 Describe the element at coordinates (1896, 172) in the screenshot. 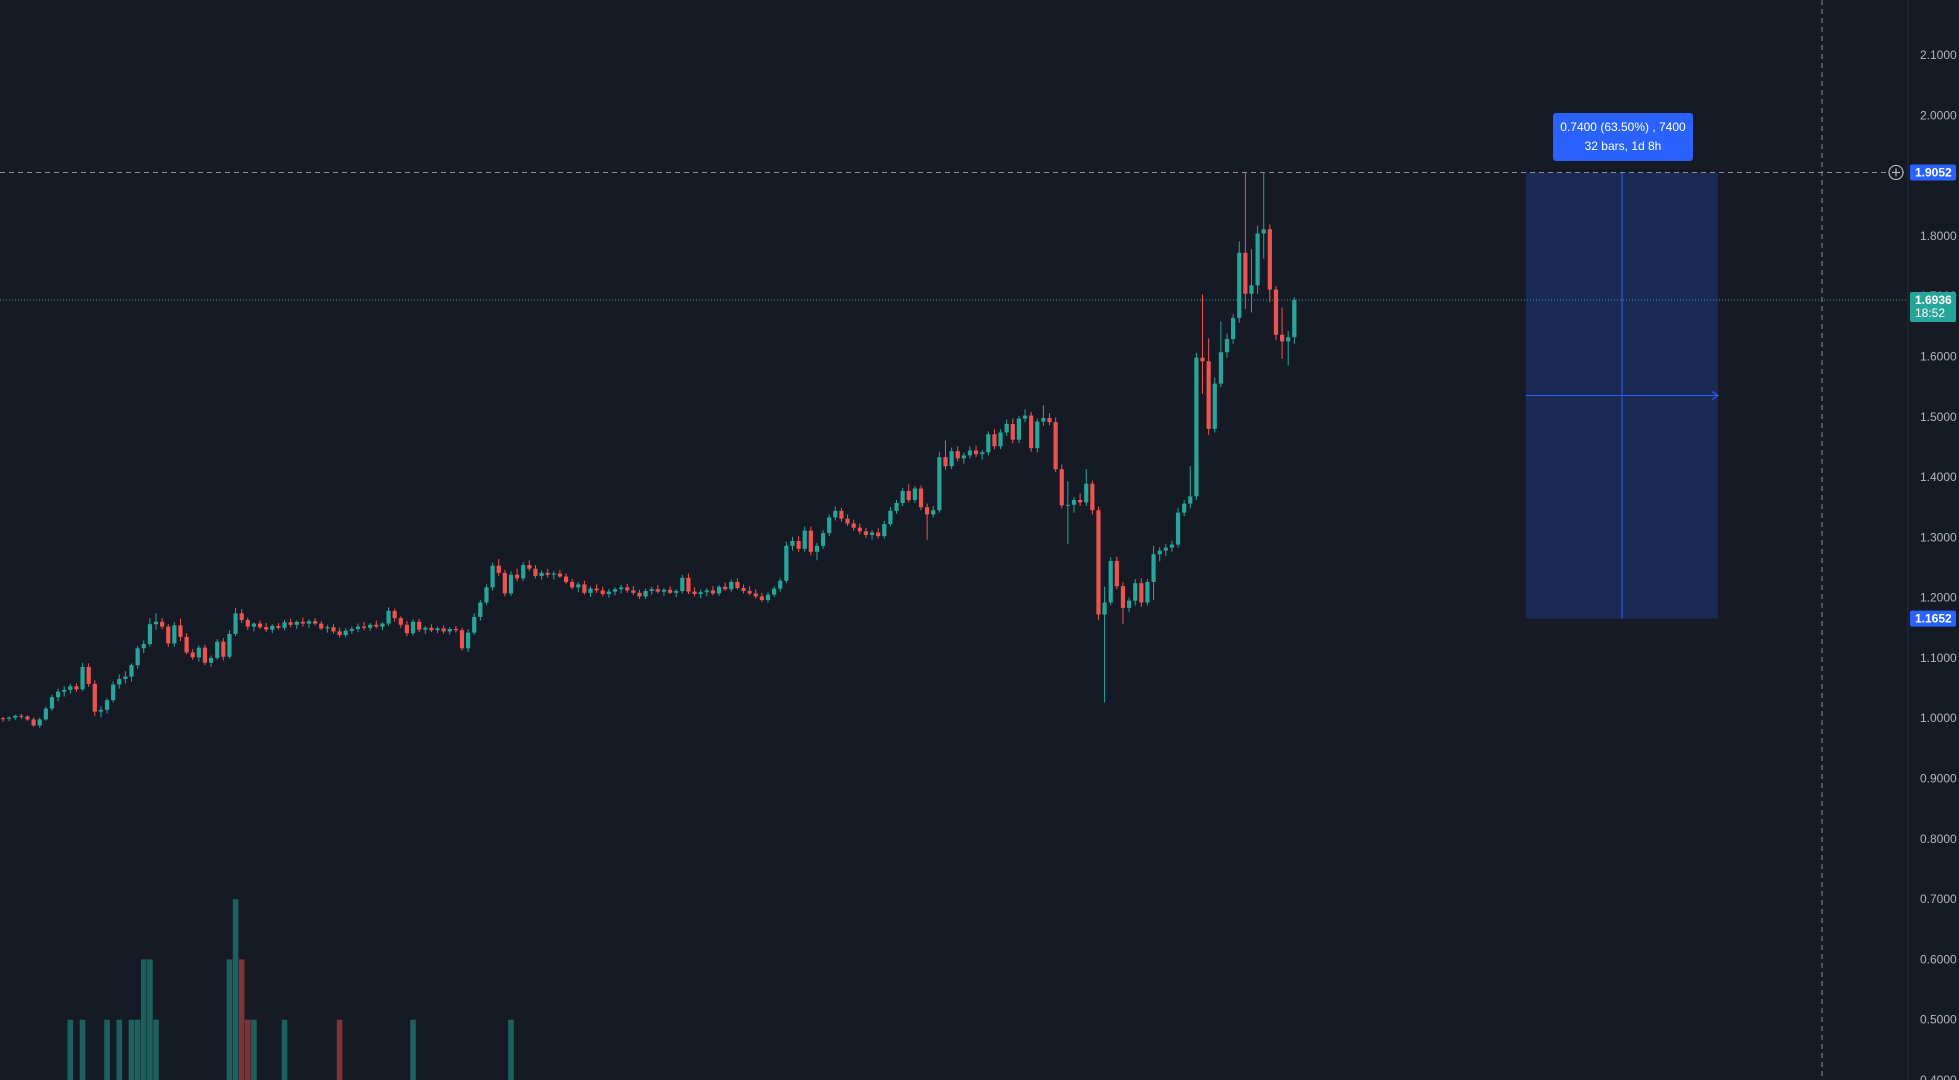

I see `crosshair-plus-icon` at that location.